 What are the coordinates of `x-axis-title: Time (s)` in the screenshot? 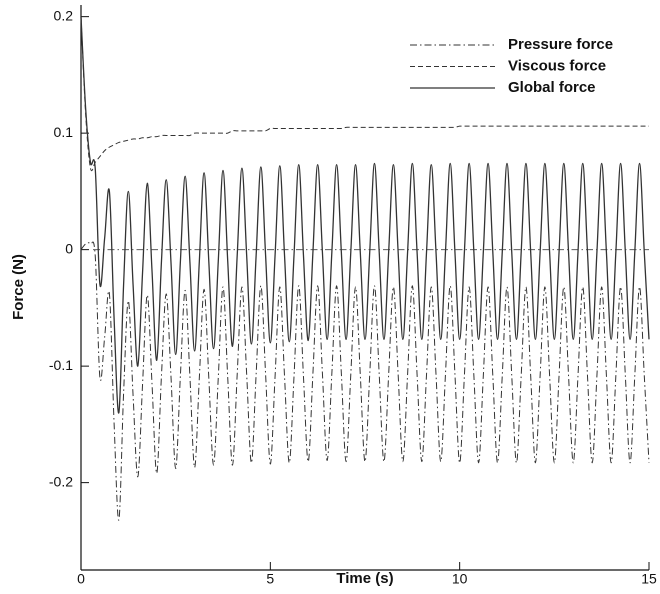 It's located at (364, 578).